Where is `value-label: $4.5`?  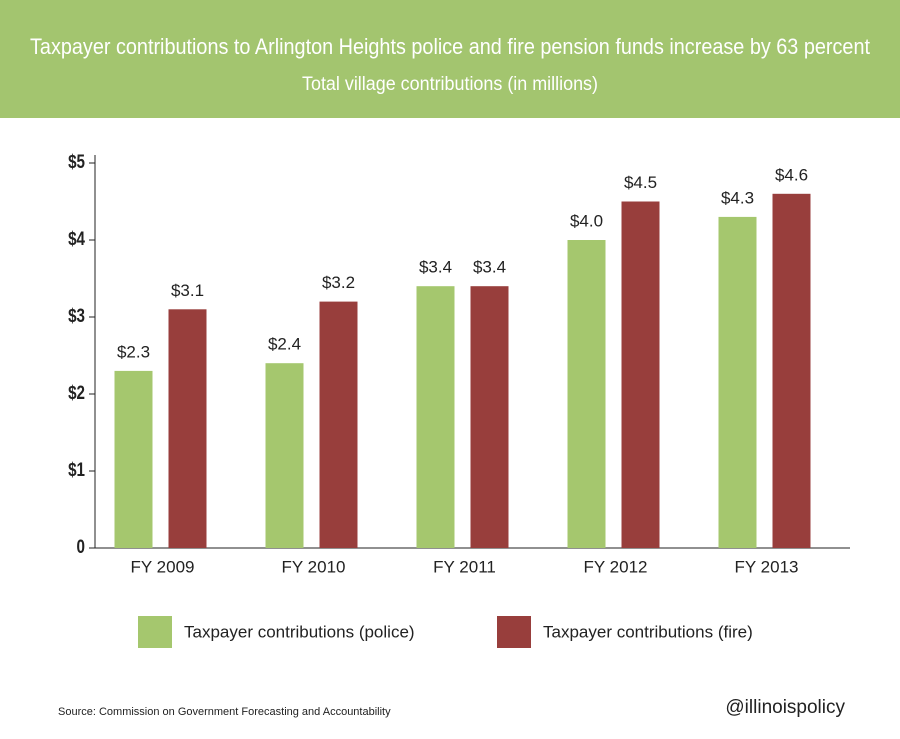 value-label: $4.5 is located at coordinates (640, 182).